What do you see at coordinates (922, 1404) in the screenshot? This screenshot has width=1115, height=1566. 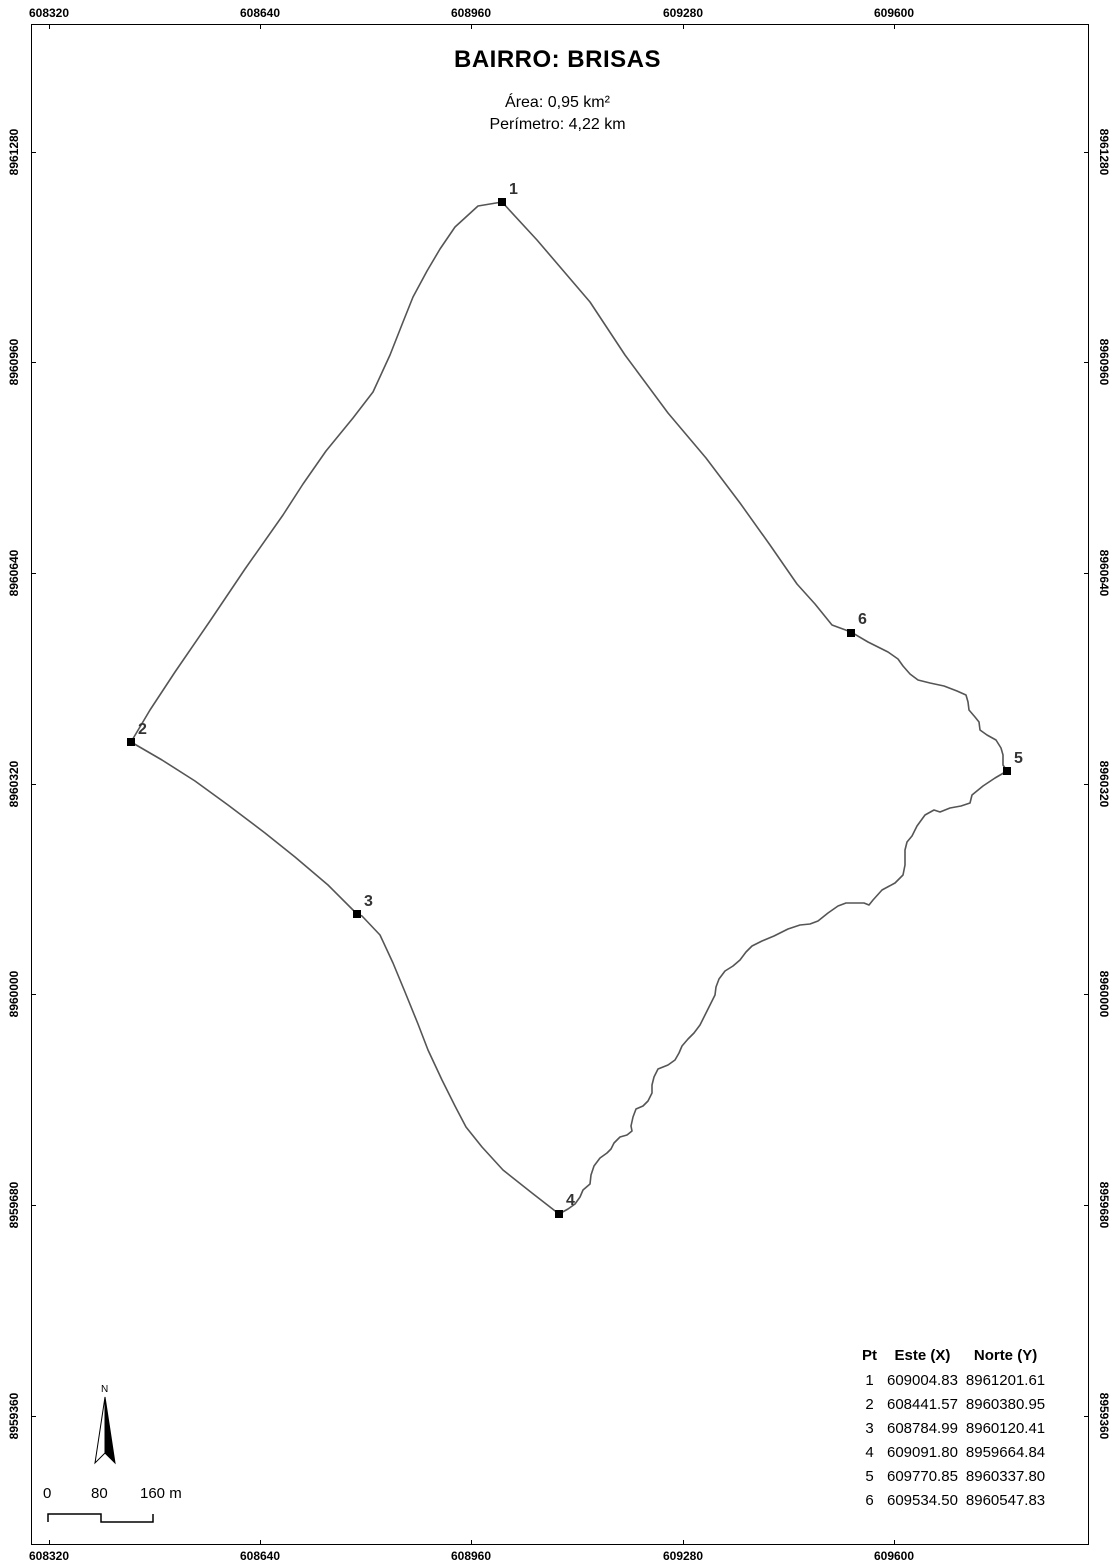 I see `este-cell: 608441.57` at bounding box center [922, 1404].